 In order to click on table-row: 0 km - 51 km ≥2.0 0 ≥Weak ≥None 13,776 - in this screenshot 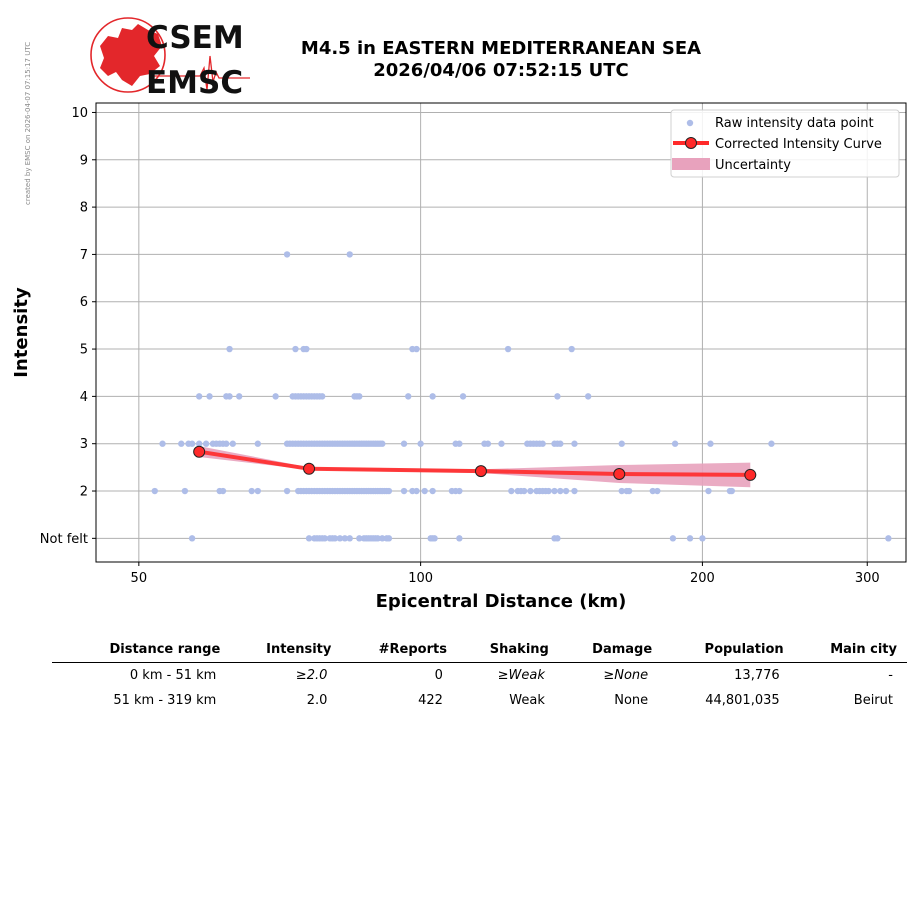, I will do `click(479, 676)`.